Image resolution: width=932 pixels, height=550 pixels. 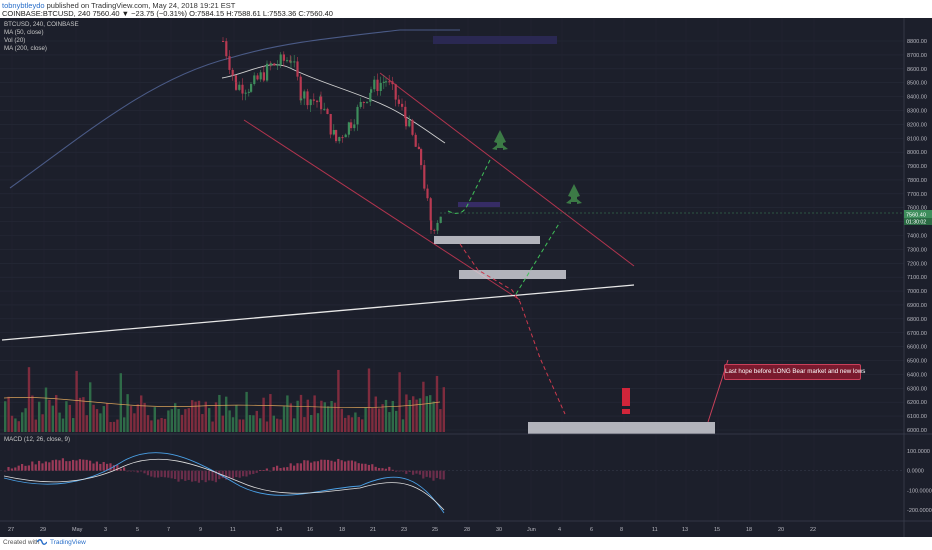 I want to click on time-tick-label: 14, so click(x=279, y=530).